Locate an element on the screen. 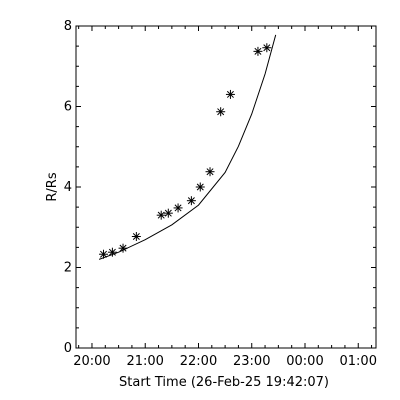  x-tick-label: 20:00 is located at coordinates (91, 361).